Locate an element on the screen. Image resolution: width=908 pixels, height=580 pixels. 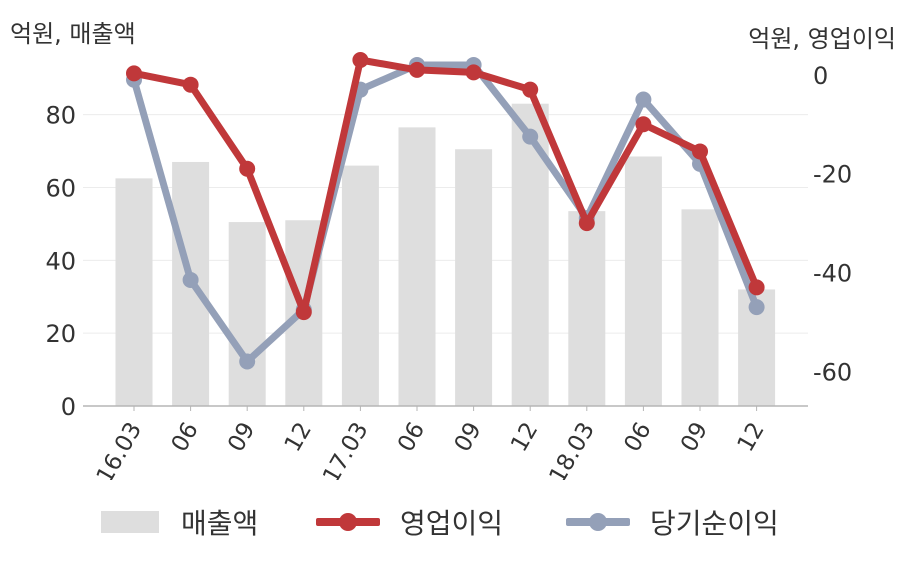
x-tick-label: 17.03 is located at coordinates (345, 449).